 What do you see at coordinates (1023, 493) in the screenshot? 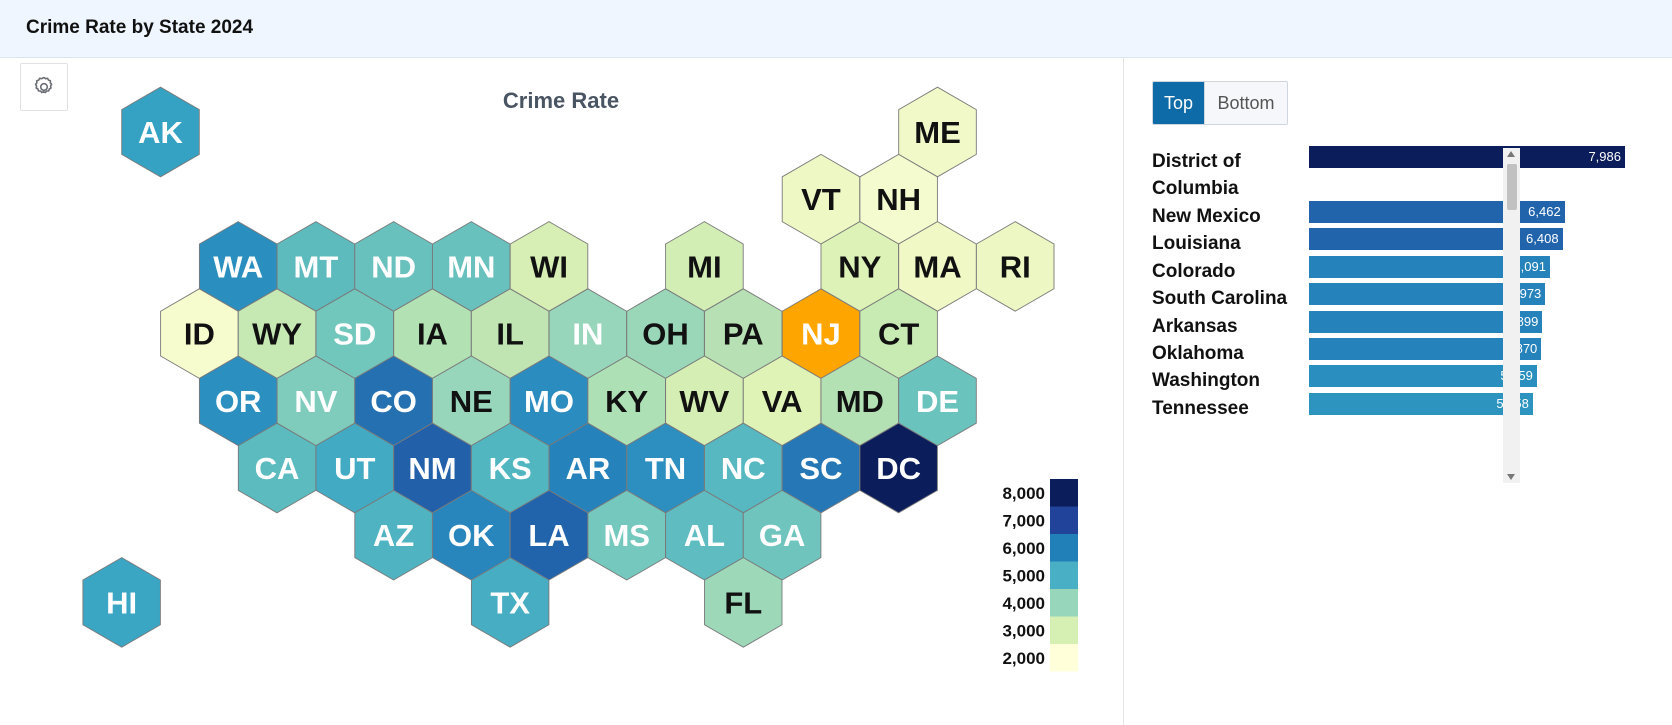
I see `legend-tick-label: 8,000` at bounding box center [1023, 493].